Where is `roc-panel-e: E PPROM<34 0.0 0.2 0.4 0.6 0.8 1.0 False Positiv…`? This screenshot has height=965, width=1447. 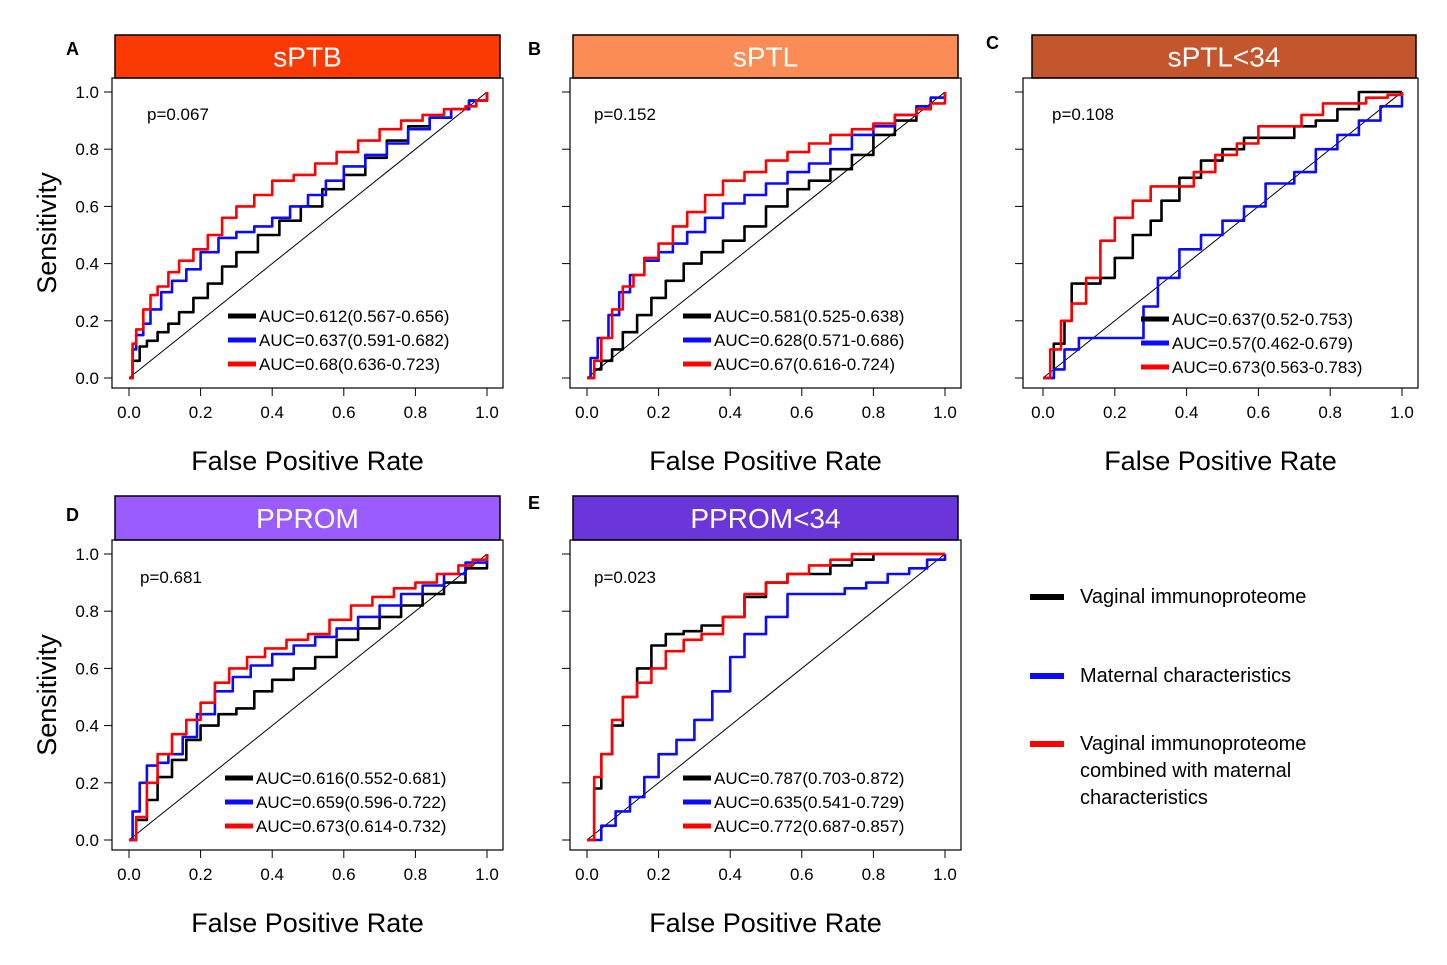
roc-panel-e: E PPROM<34 0.0 0.2 0.4 0.6 0.8 1.0 False Positiv… is located at coordinates (745, 715).